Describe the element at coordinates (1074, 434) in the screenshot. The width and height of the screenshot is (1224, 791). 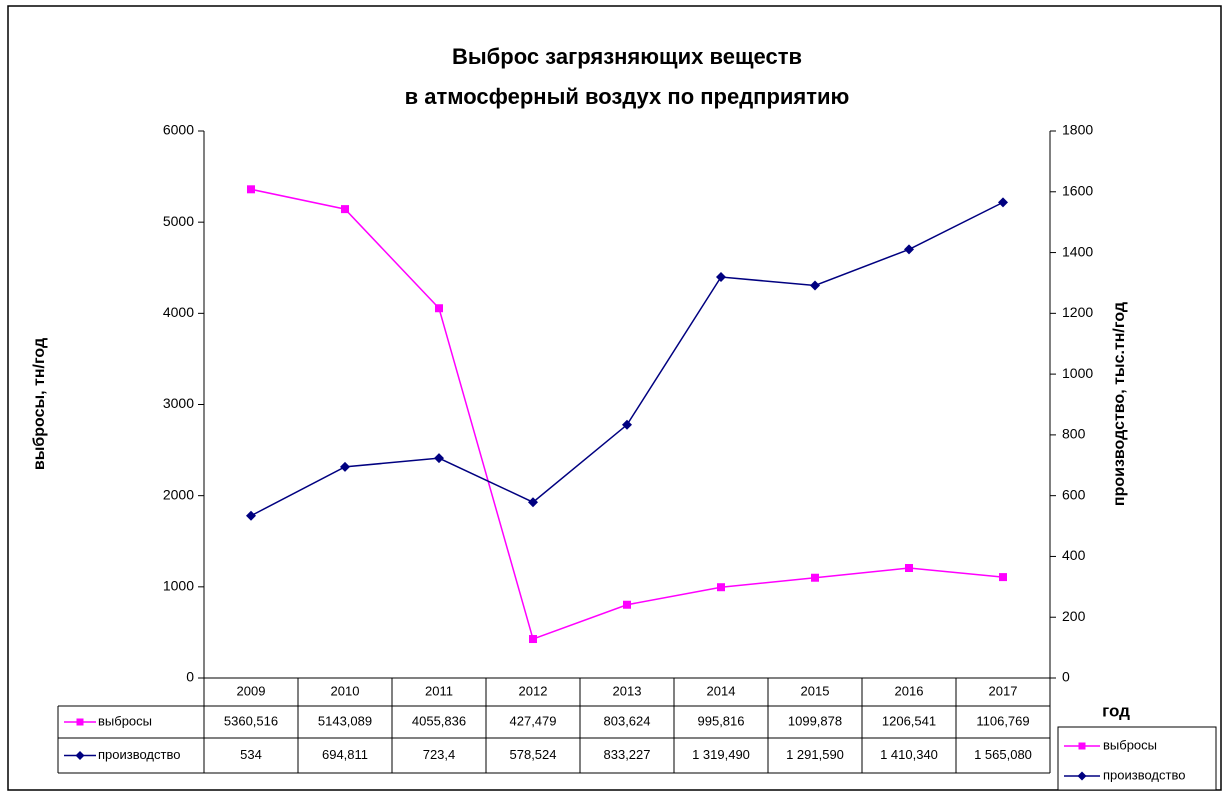
I see `y2-tick-label: 800` at that location.